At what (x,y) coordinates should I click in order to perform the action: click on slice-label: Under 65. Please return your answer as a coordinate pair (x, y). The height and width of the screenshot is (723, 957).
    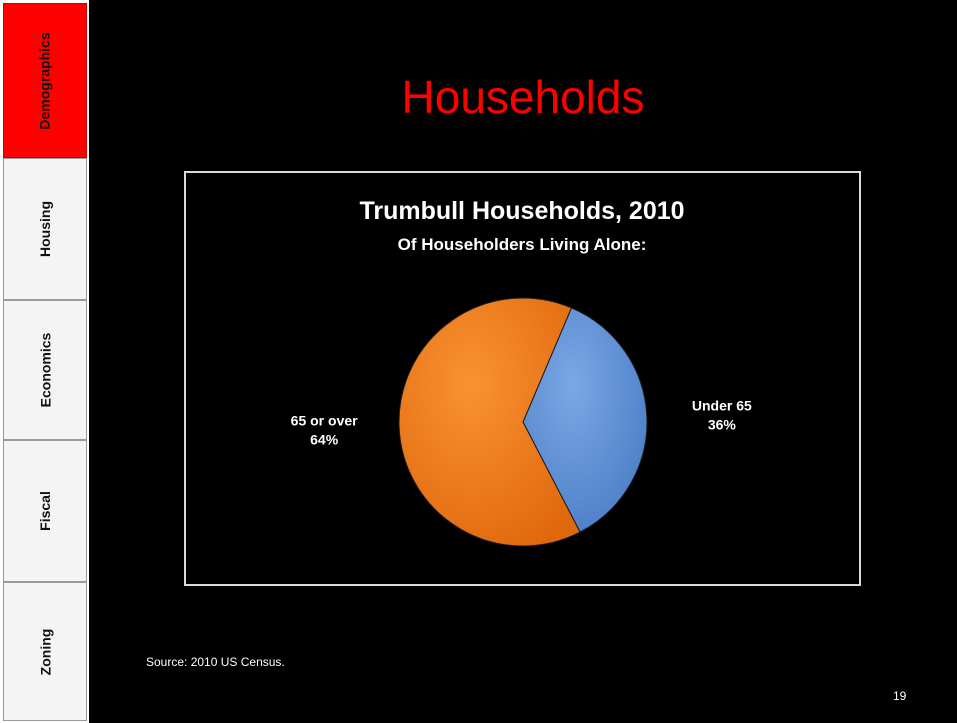
    Looking at the image, I should click on (722, 405).